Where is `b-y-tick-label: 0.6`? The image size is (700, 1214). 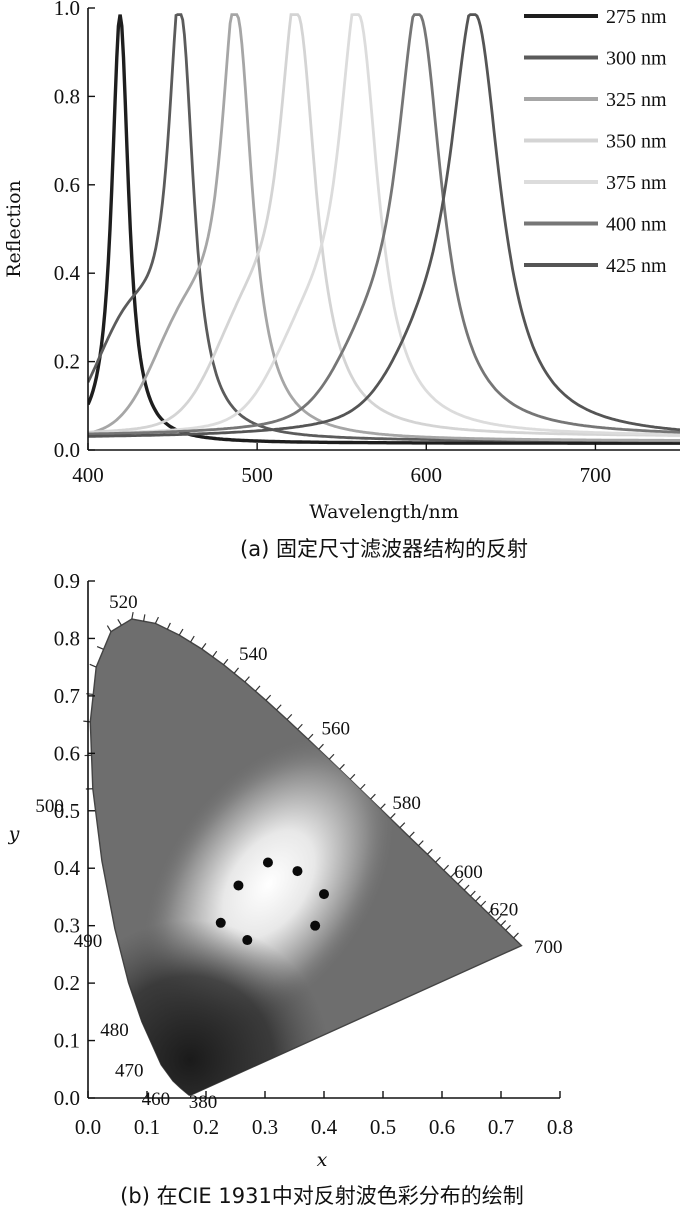
b-y-tick-label: 0.6 is located at coordinates (67, 753).